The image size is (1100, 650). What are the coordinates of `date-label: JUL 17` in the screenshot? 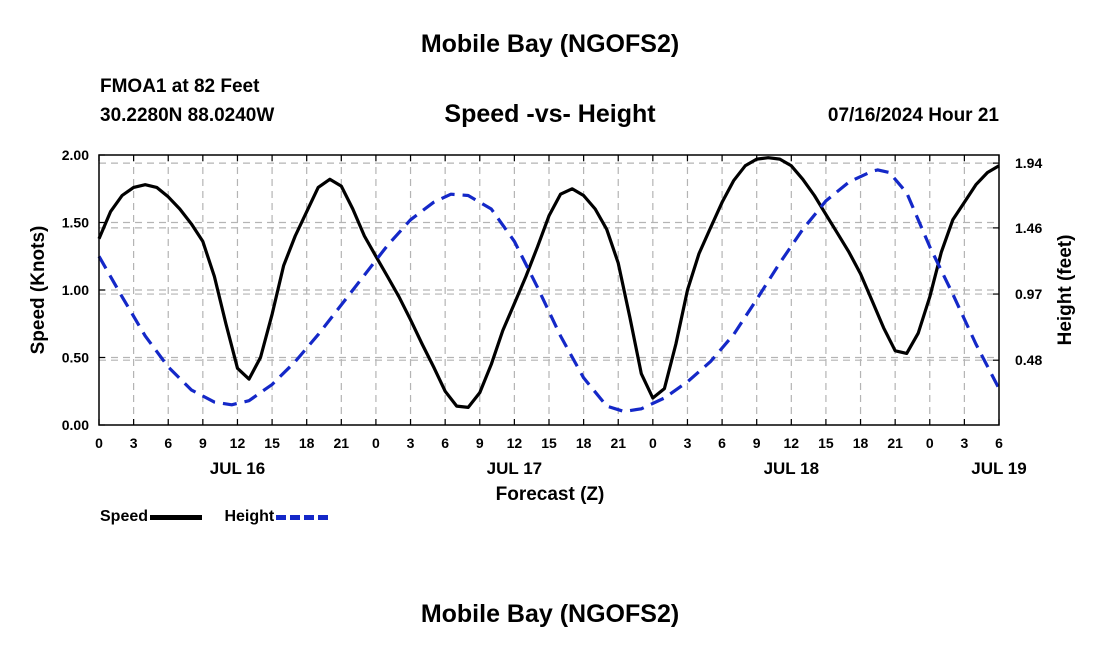 It's located at (514, 468).